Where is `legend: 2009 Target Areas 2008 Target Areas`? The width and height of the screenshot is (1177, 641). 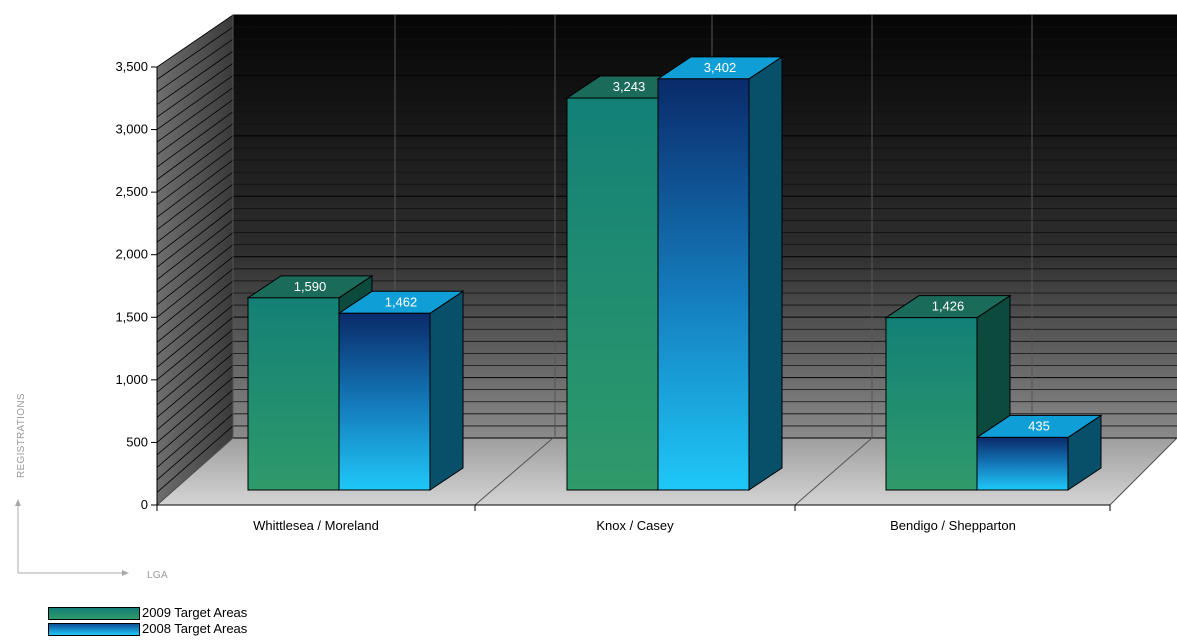 legend: 2009 Target Areas 2008 Target Areas is located at coordinates (147, 621).